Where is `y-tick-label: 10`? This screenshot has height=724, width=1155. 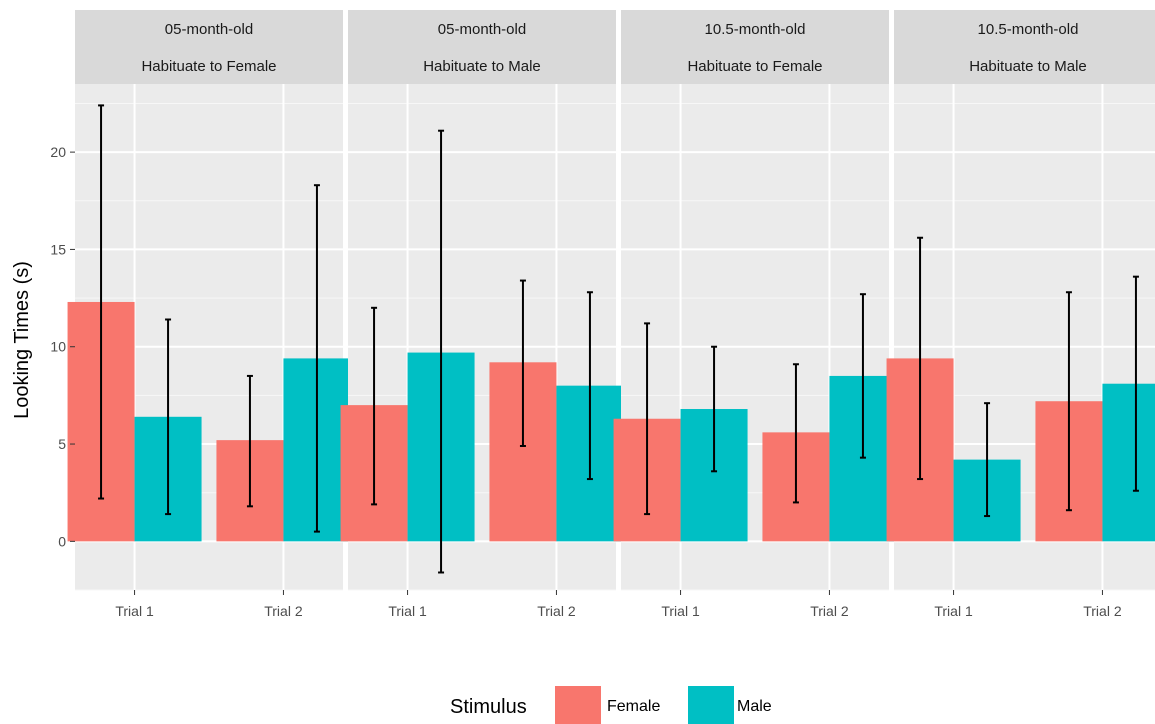 y-tick-label: 10 is located at coordinates (58, 347).